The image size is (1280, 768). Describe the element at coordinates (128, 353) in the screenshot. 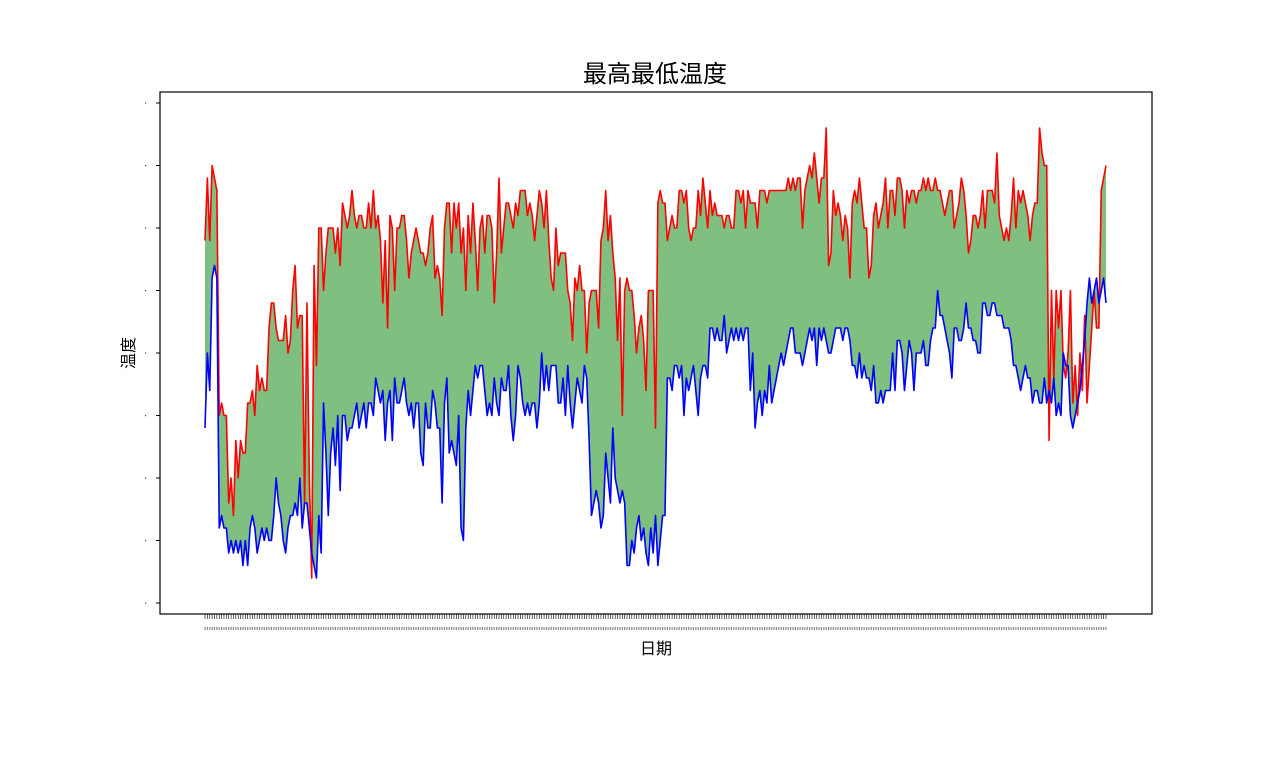

I see `y-axis-label: 温度` at that location.